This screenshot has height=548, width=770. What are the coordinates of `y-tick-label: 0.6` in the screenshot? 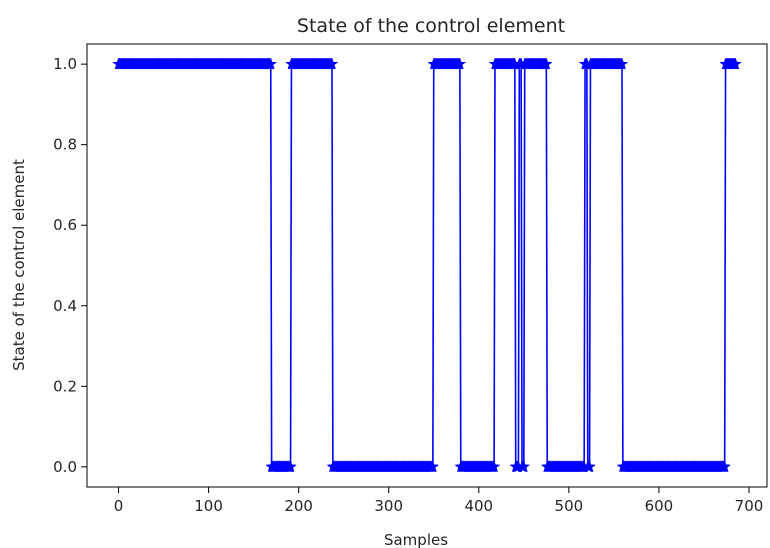 It's located at (65, 225).